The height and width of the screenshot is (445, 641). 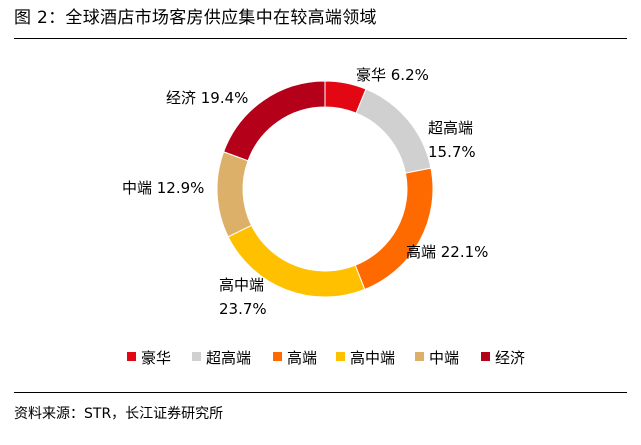 I want to click on data-label-中端: 中端 12.9%, so click(x=163, y=188).